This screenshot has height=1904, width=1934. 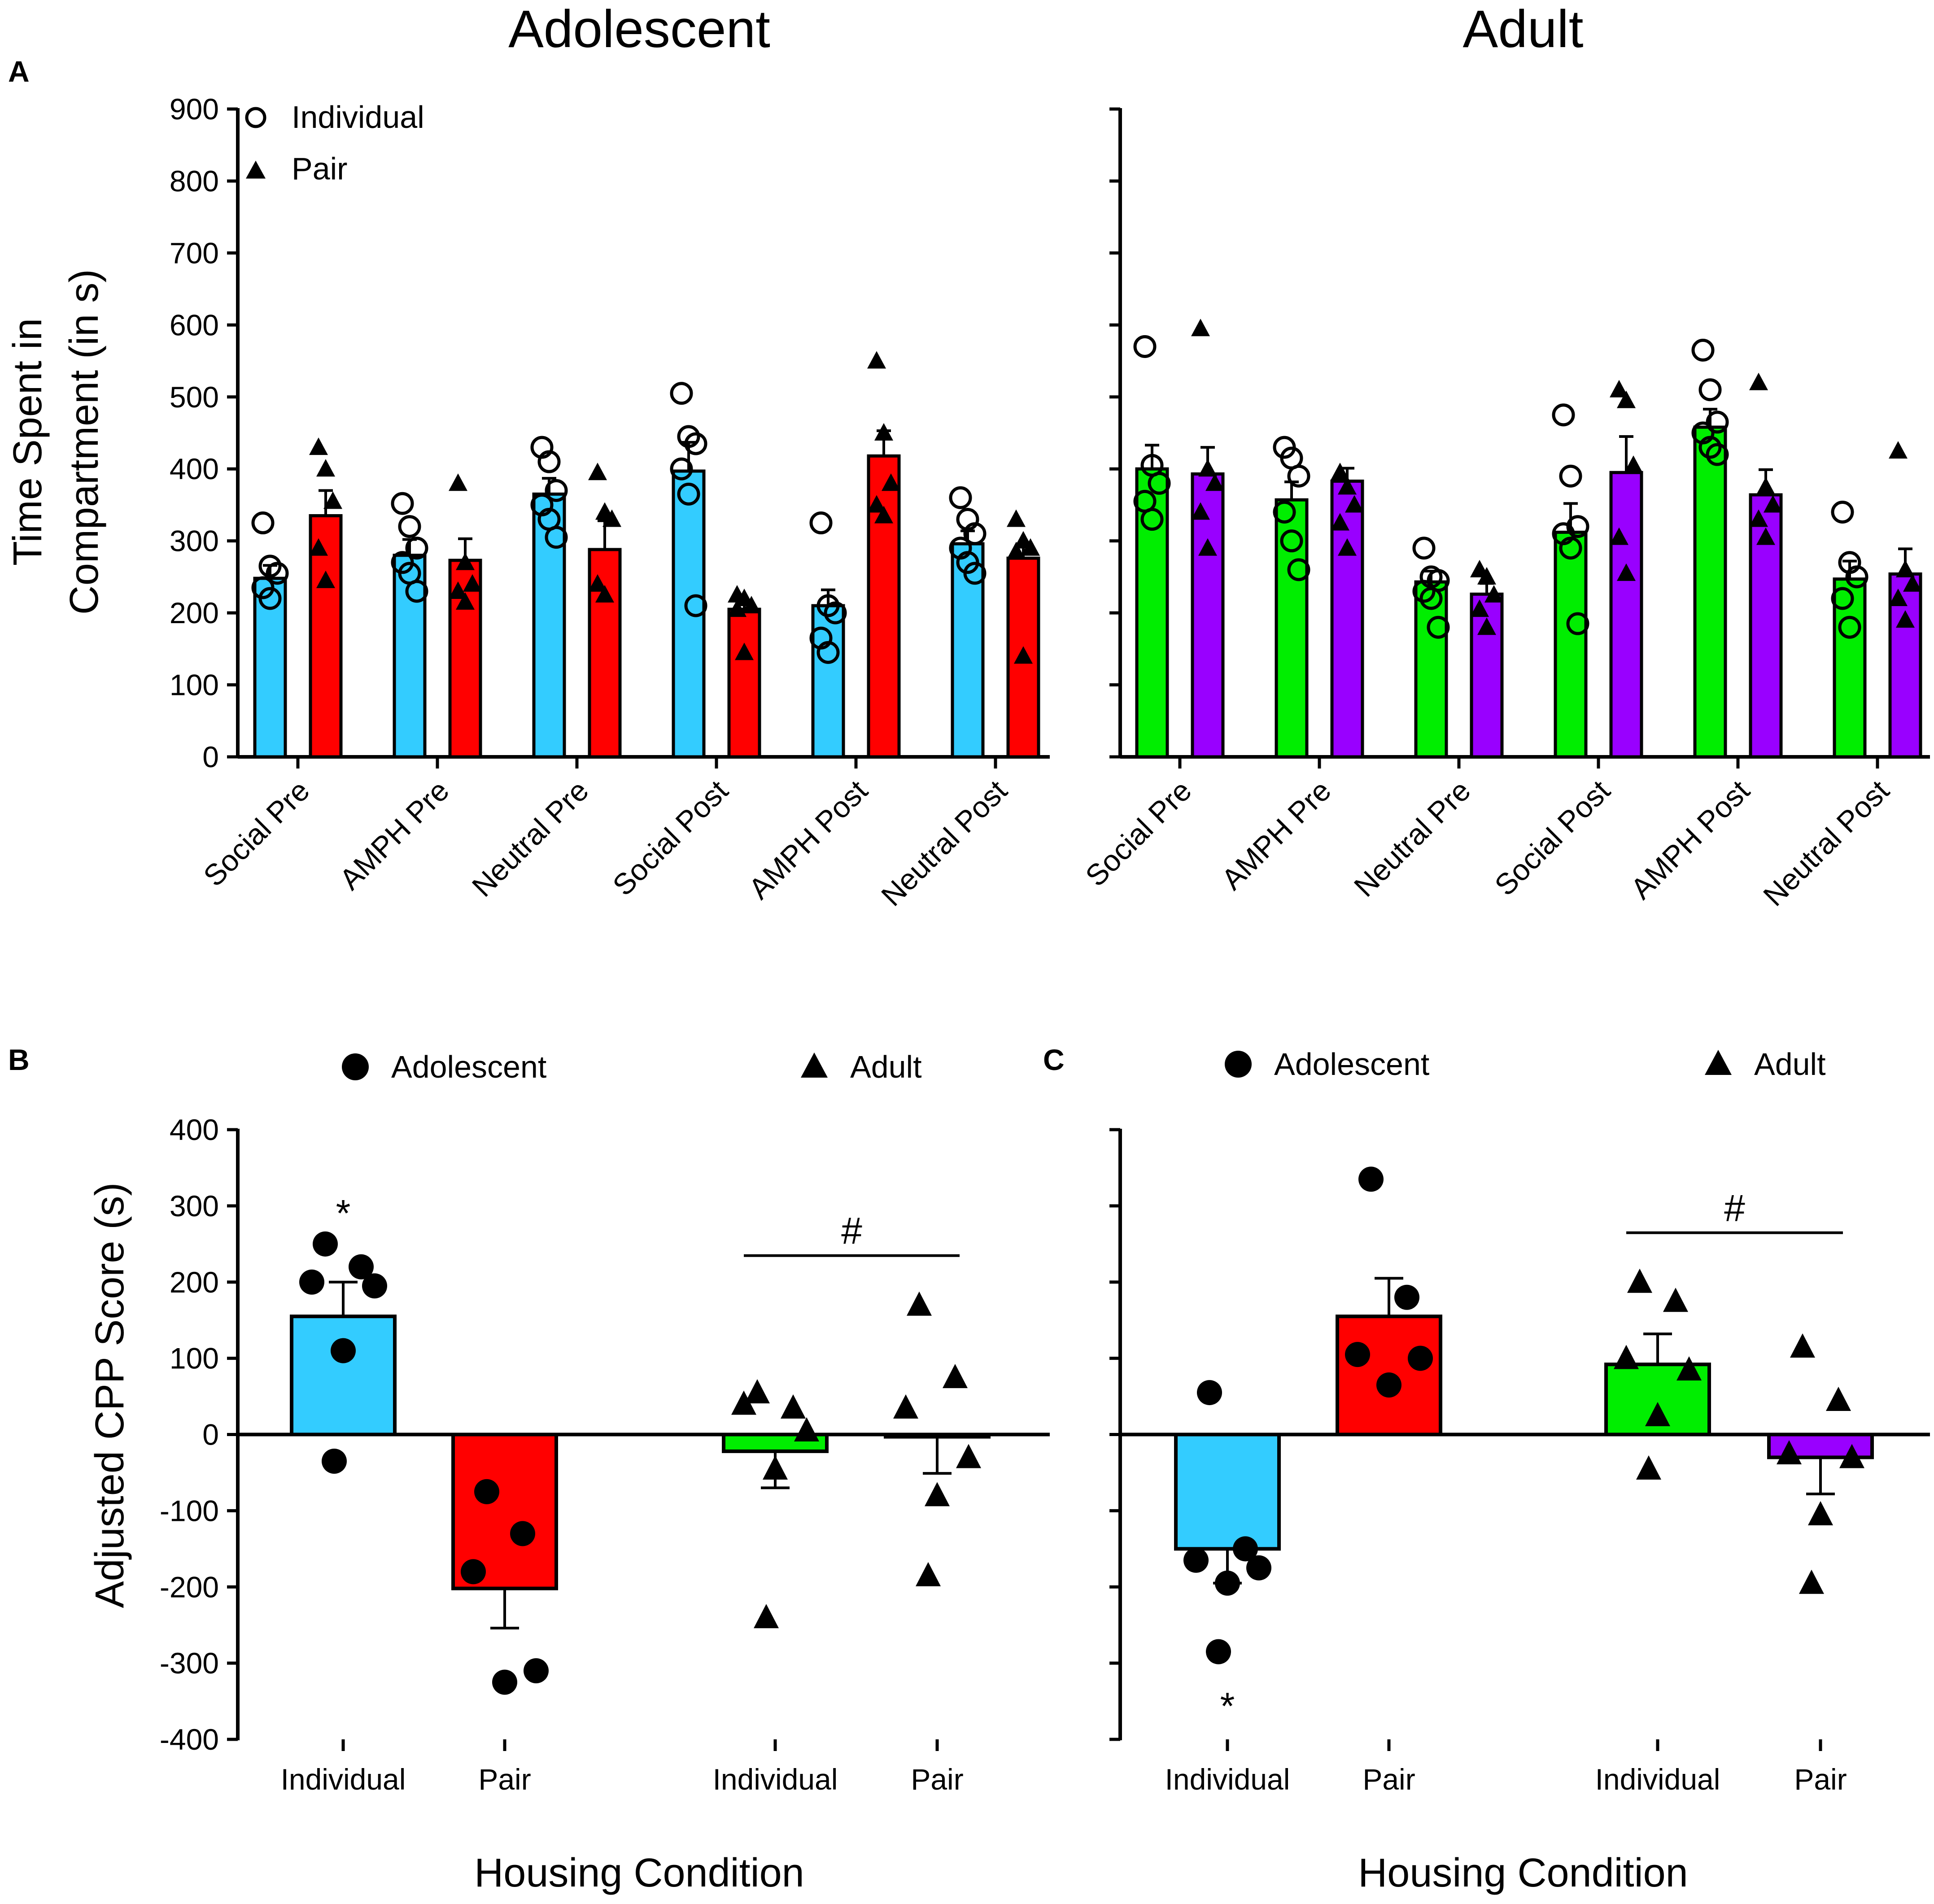 What do you see at coordinates (632, 1066) in the screenshot?
I see `legend-b: Adolescent Adult` at bounding box center [632, 1066].